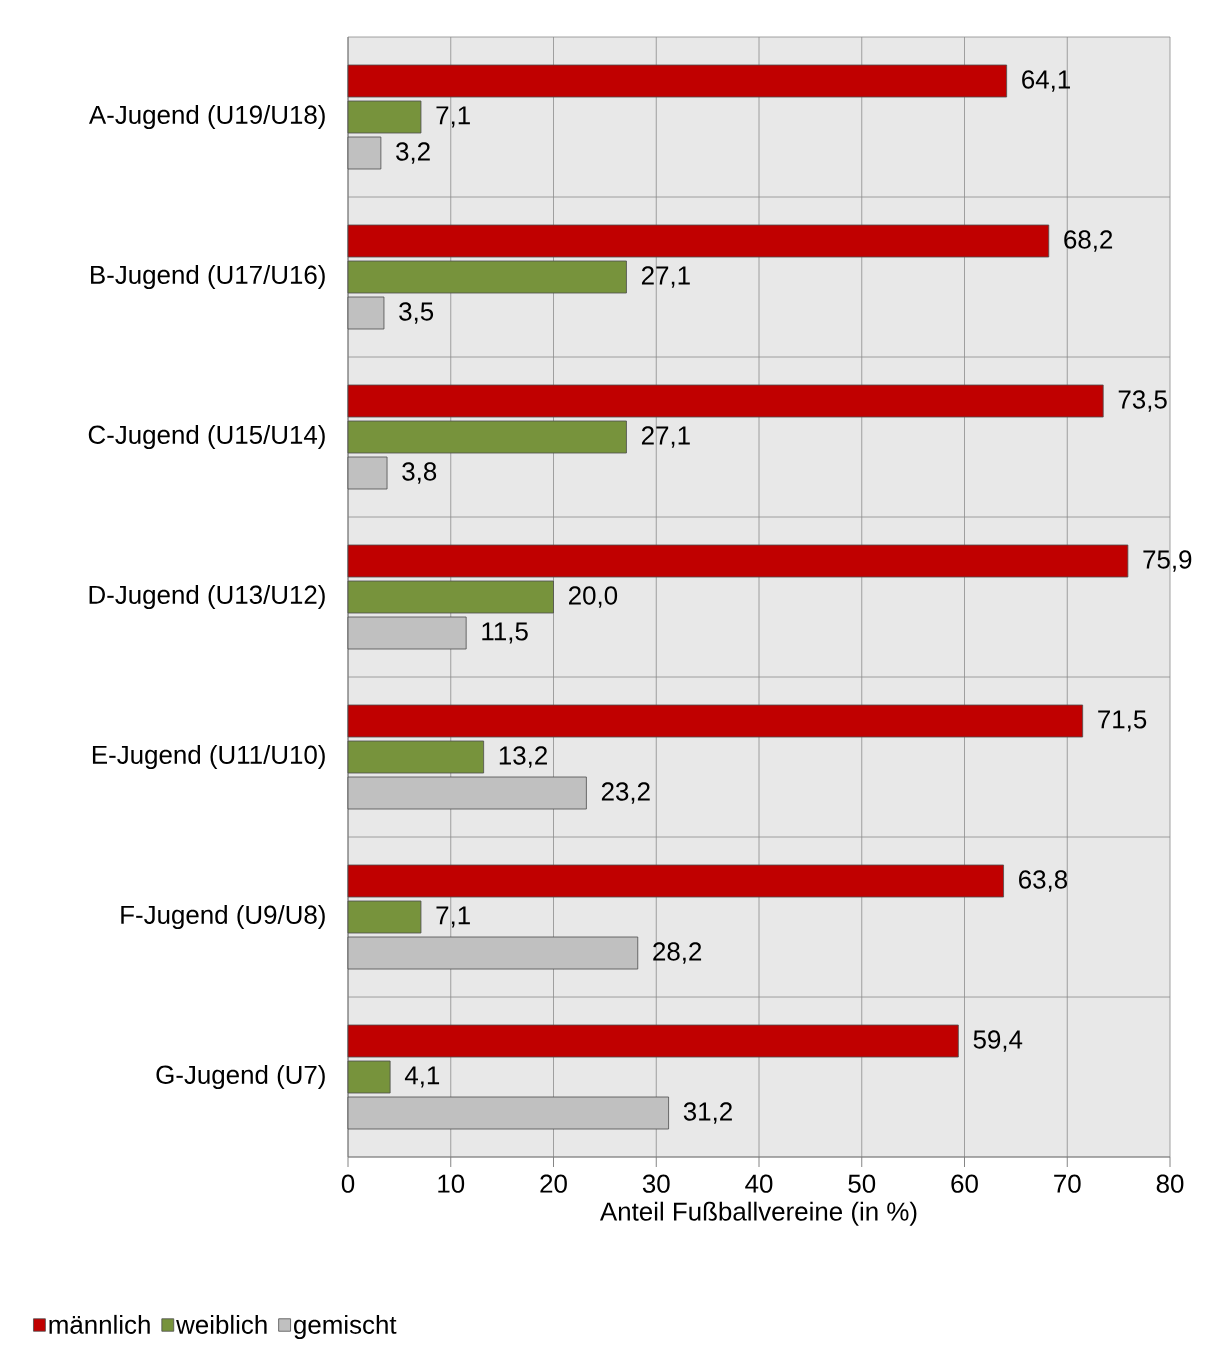  What do you see at coordinates (1046, 81) in the screenshot?
I see `data-label: 64,1` at bounding box center [1046, 81].